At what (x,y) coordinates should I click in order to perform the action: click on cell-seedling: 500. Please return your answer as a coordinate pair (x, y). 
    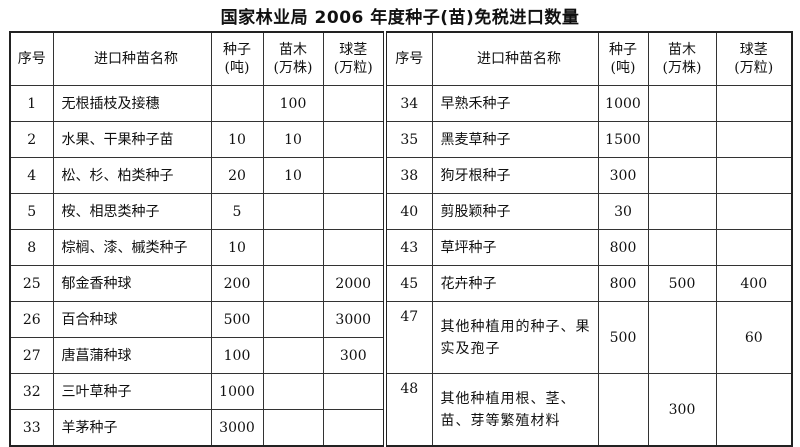
    Looking at the image, I should click on (682, 283).